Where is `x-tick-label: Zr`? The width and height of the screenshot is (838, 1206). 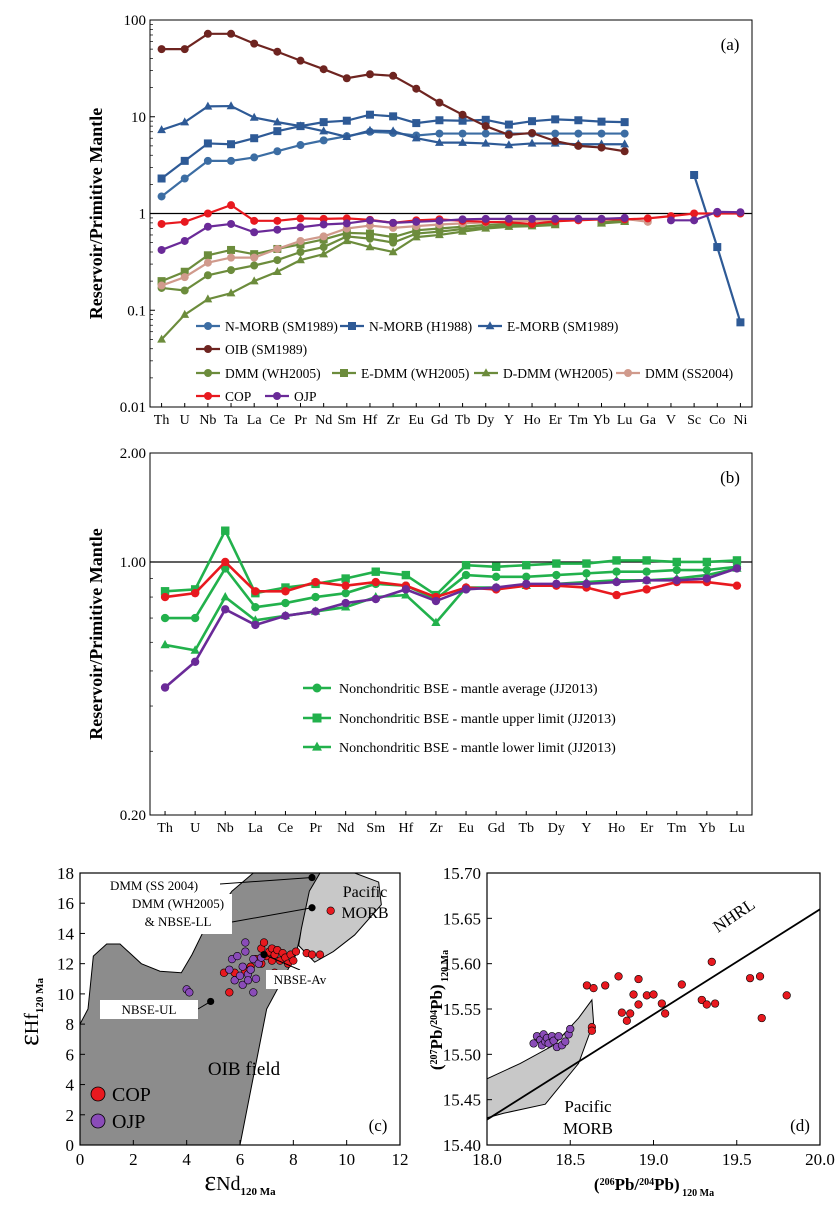
x-tick-label: Zr is located at coordinates (394, 420).